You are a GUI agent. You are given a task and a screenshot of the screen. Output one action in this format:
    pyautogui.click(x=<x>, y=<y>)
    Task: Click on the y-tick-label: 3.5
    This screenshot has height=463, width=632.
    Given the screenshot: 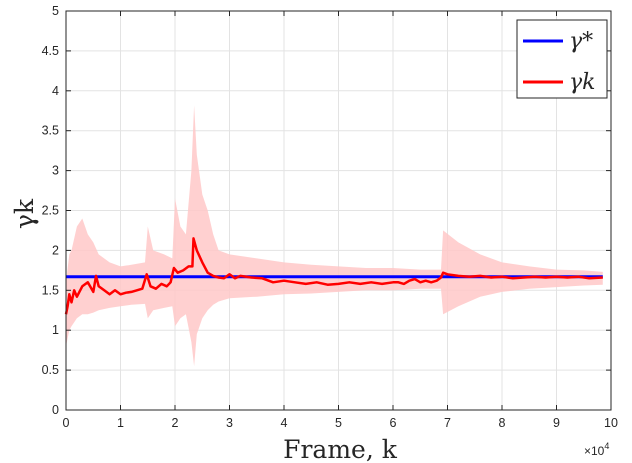 What is the action you would take?
    pyautogui.click(x=50, y=131)
    